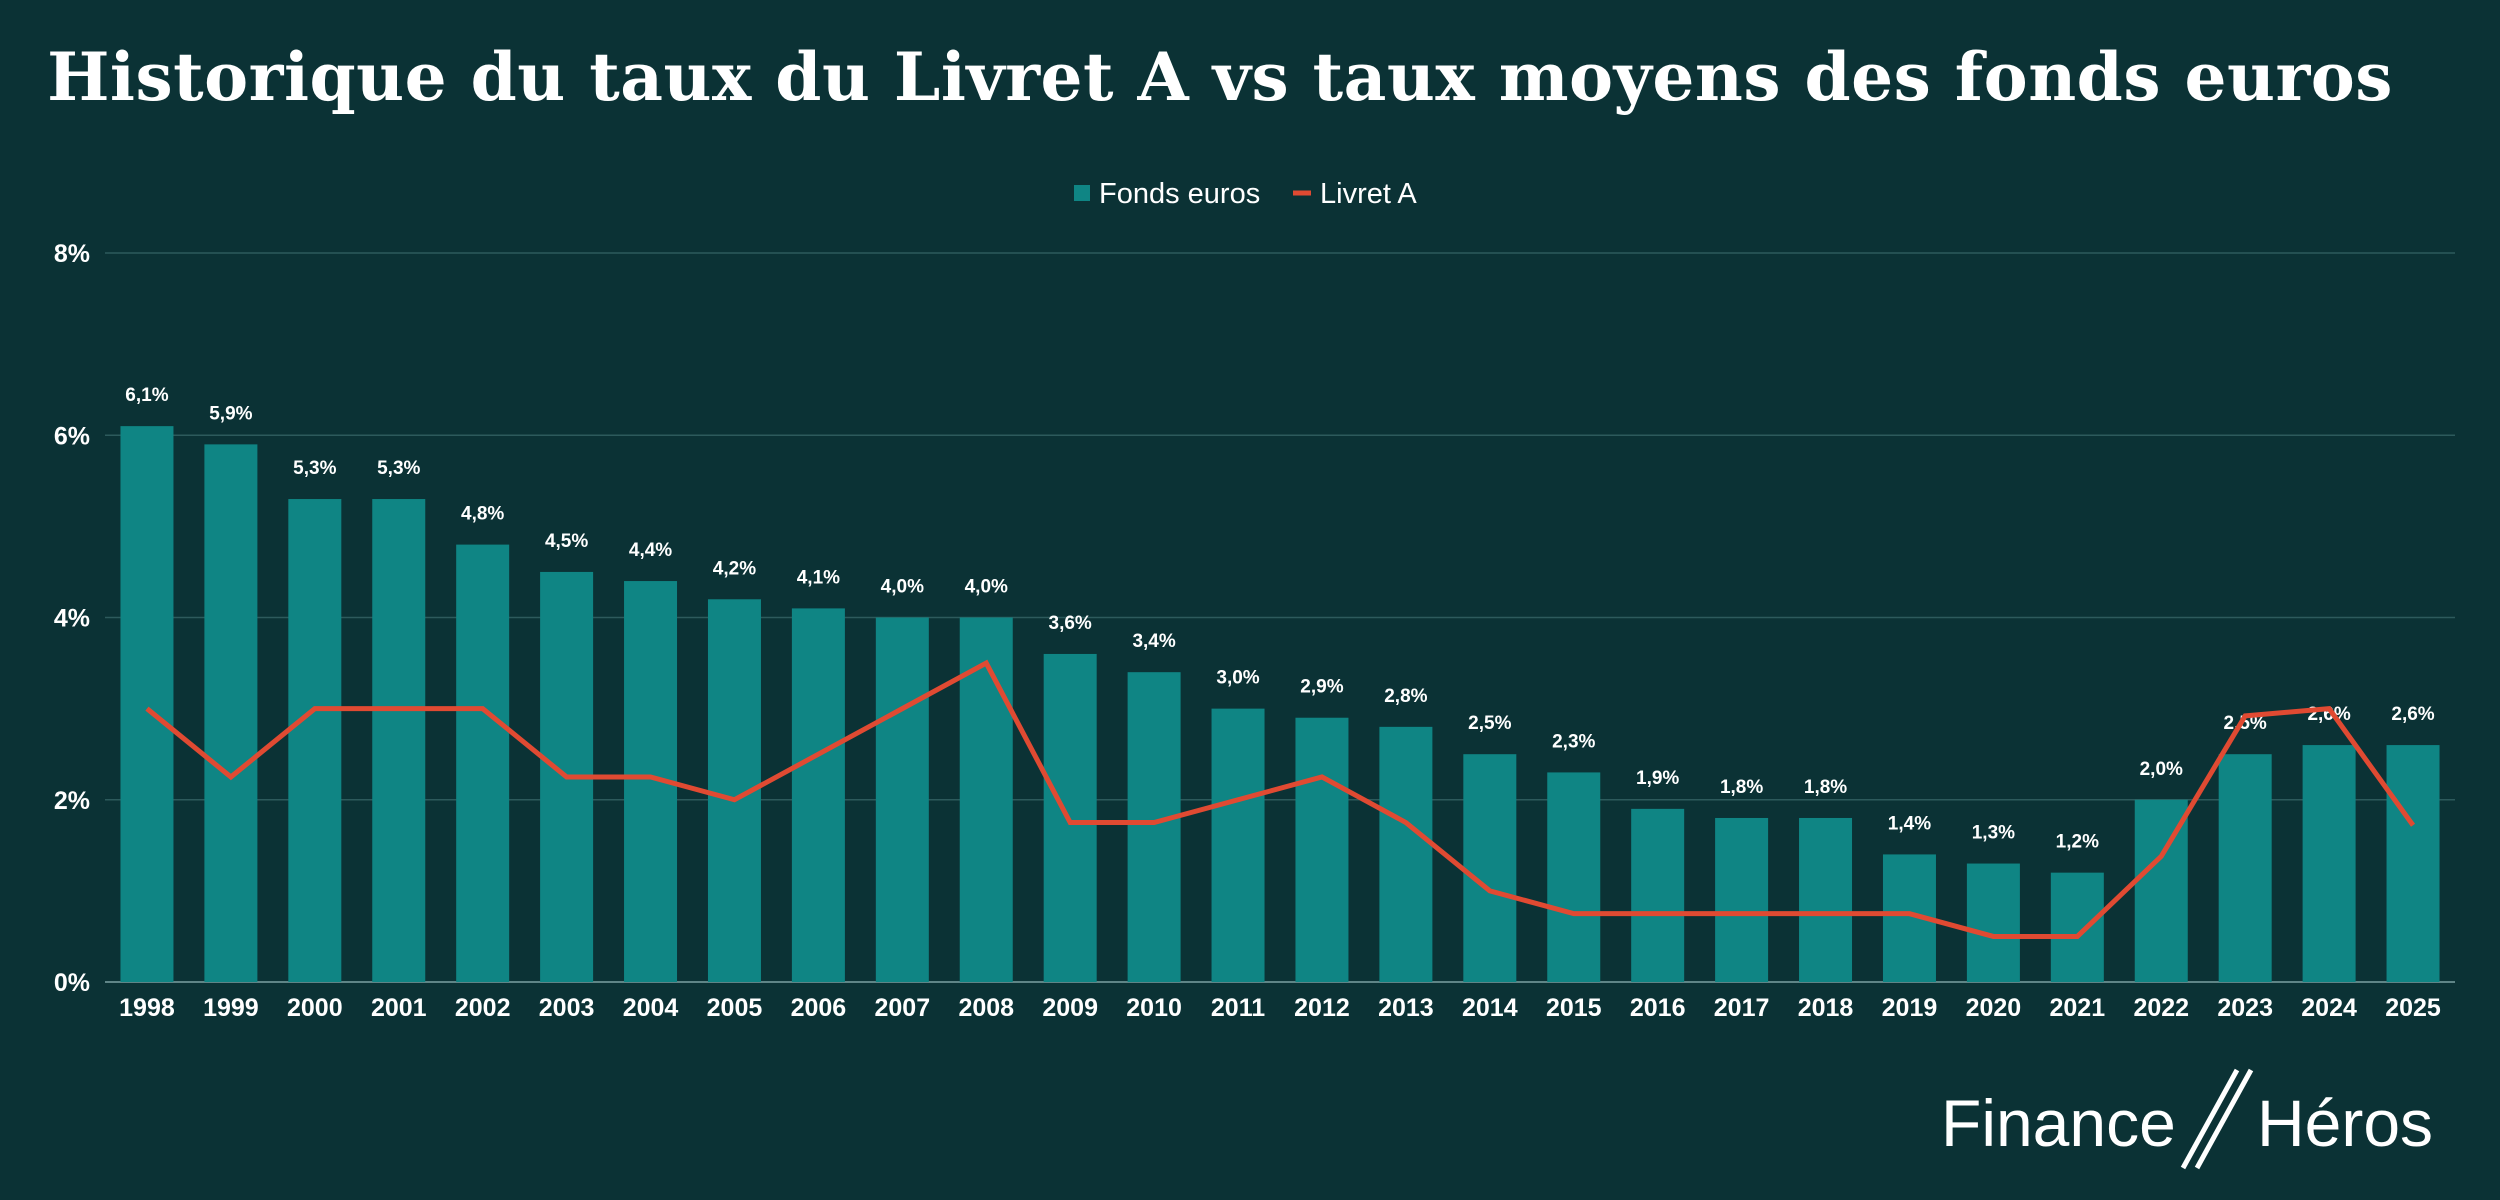 Image resolution: width=2500 pixels, height=1200 pixels. Describe the element at coordinates (2245, 1008) in the screenshot. I see `x-tick-label: 2023` at that location.